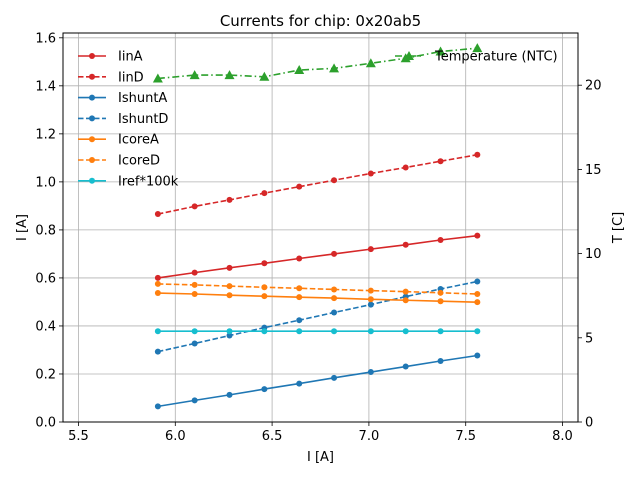 The width and height of the screenshot is (640, 480). Describe the element at coordinates (45, 134) in the screenshot. I see `y-tick-label: 1.2` at that location.